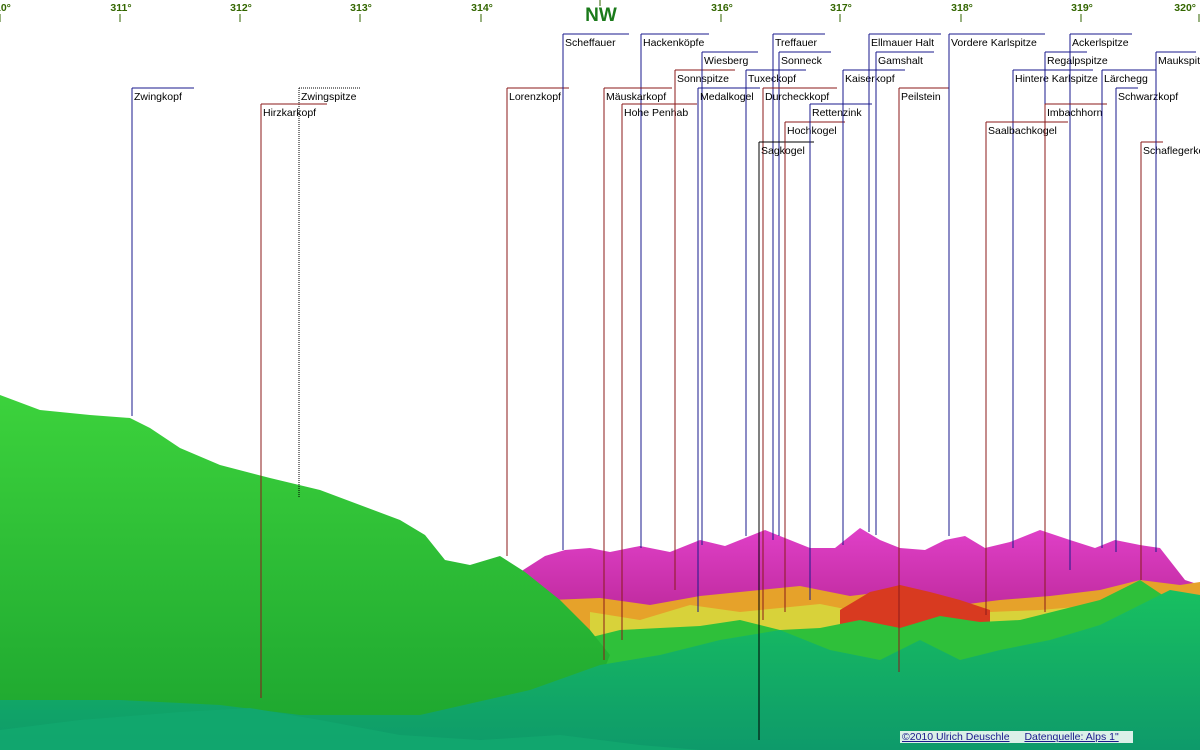 This screenshot has height=750, width=1200. I want to click on peak-label: Rettenzink, so click(840, 351).